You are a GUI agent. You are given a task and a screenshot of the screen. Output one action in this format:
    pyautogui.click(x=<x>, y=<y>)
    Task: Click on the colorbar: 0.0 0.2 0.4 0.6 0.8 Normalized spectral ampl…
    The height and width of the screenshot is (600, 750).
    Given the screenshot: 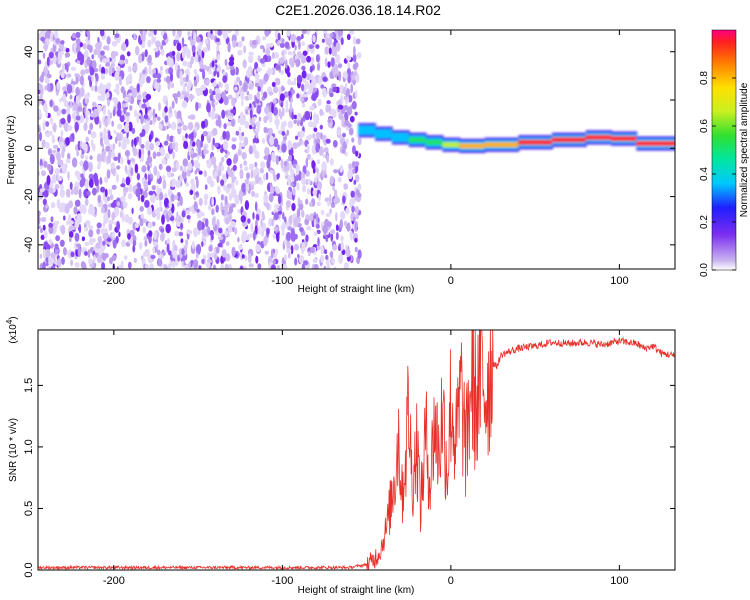 What is the action you would take?
    pyautogui.click(x=724, y=153)
    